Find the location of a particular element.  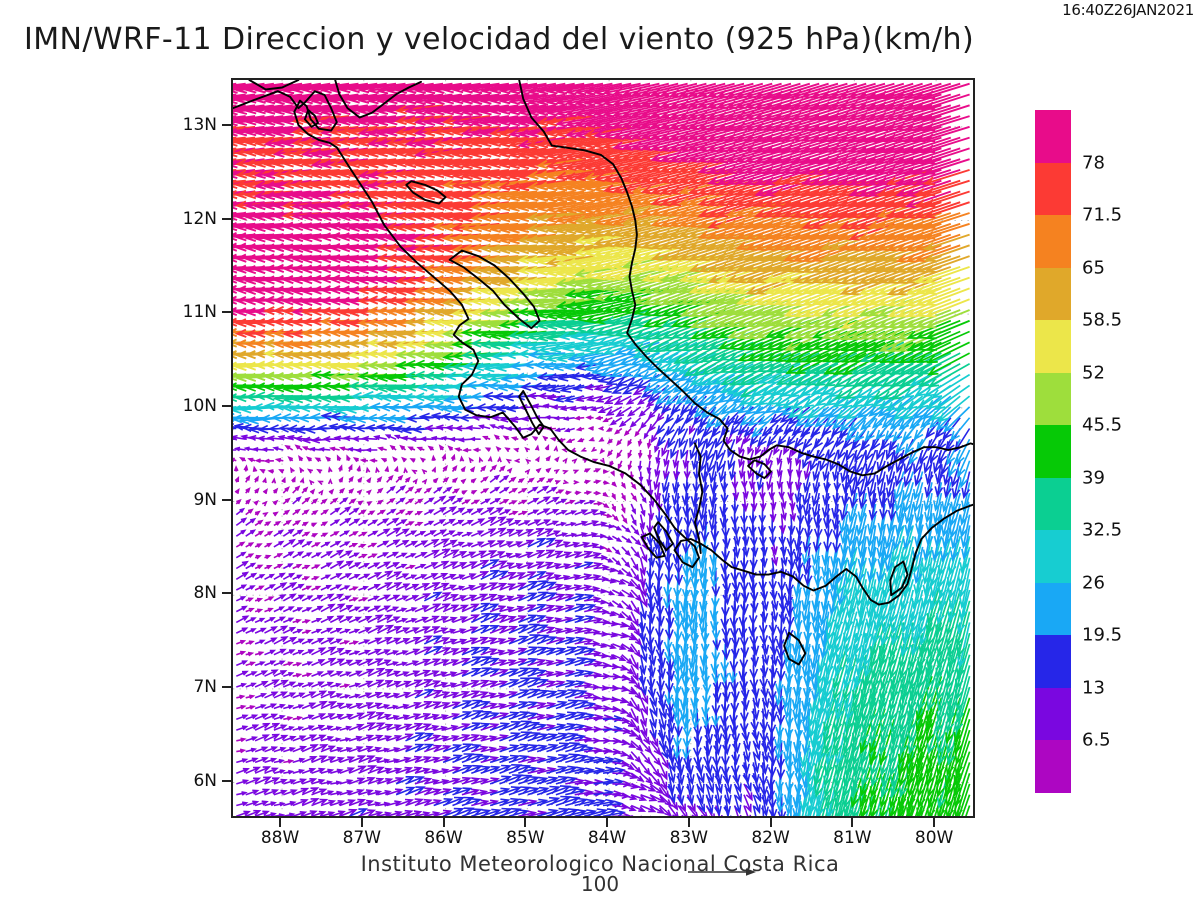

colorbar-tick-label: 65 is located at coordinates (1093, 268).